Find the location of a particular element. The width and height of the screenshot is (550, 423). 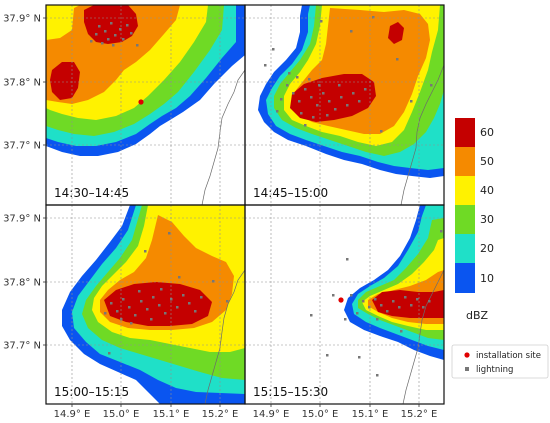

dbz-colorbar: 60 50 40 30 20 10 dBZ is located at coordinates (474, 220).